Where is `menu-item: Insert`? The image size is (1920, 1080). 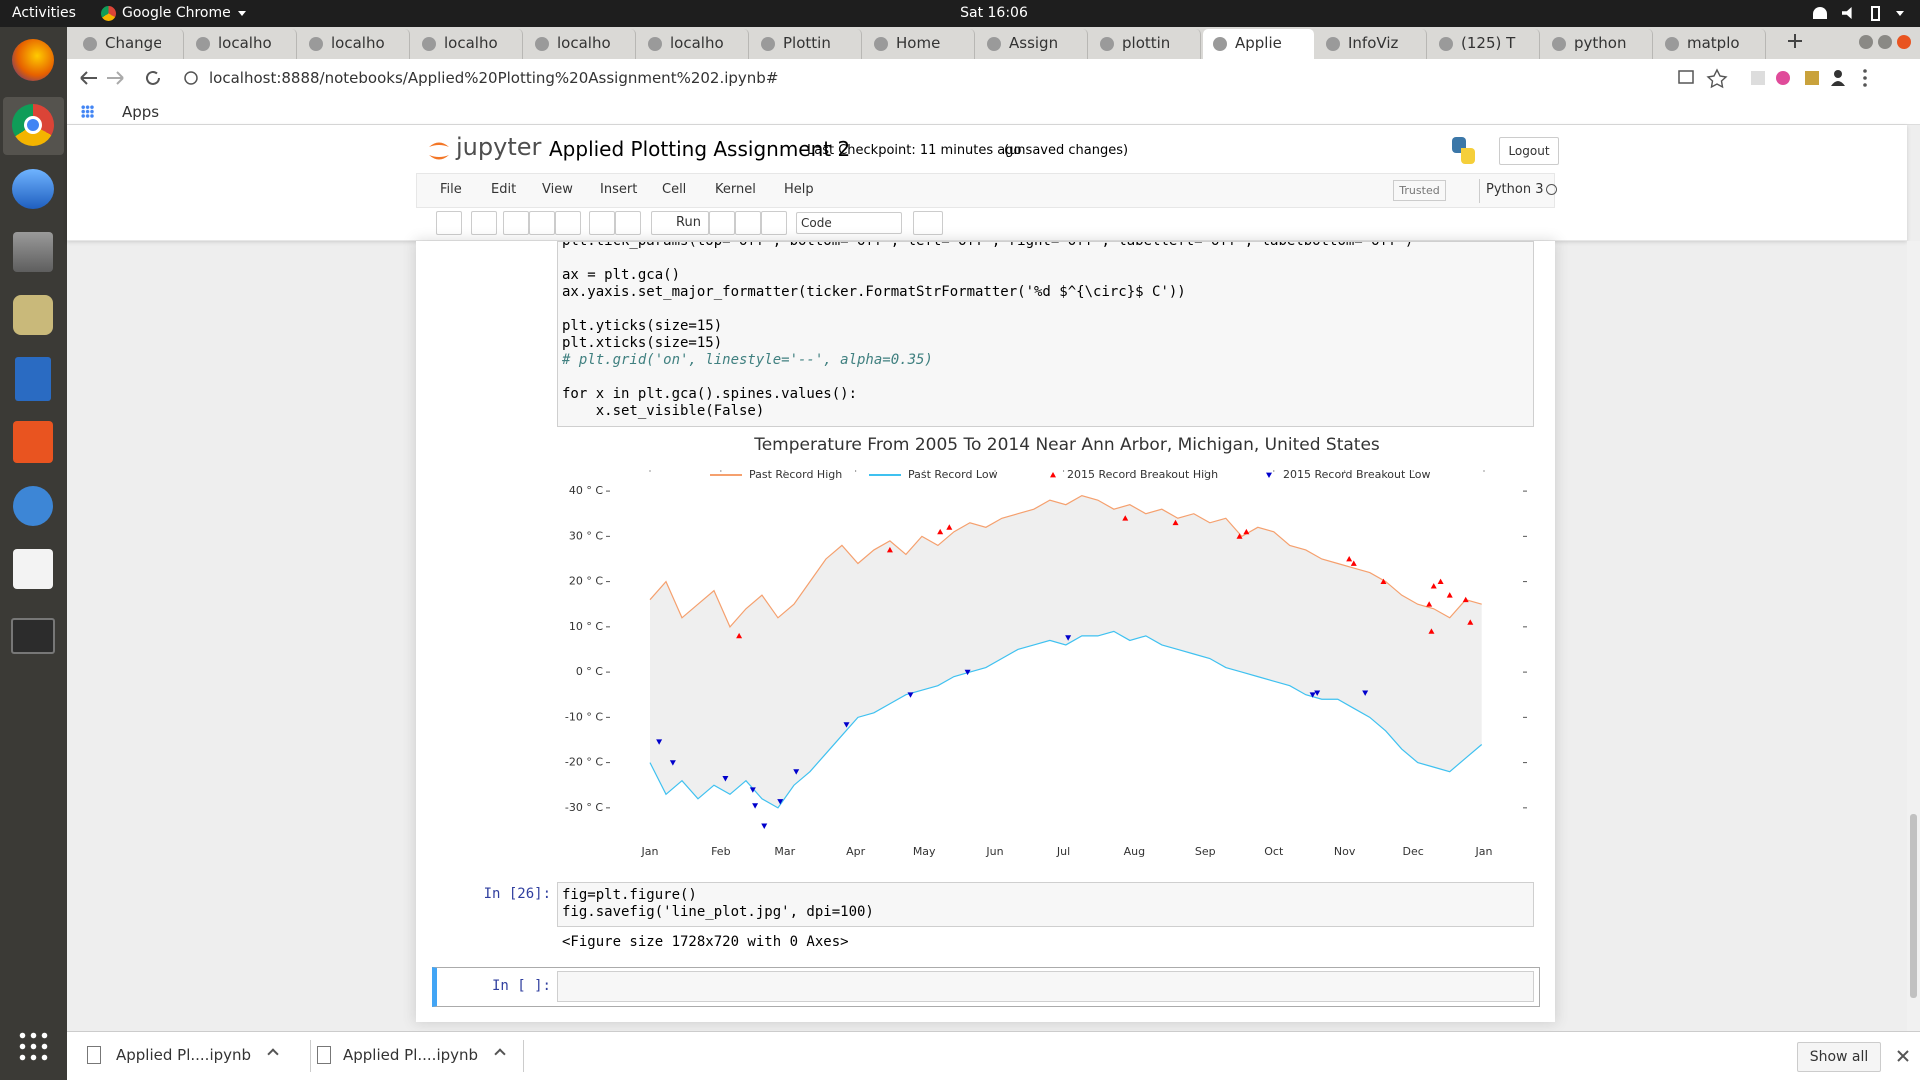
menu-item: Insert is located at coordinates (619, 189).